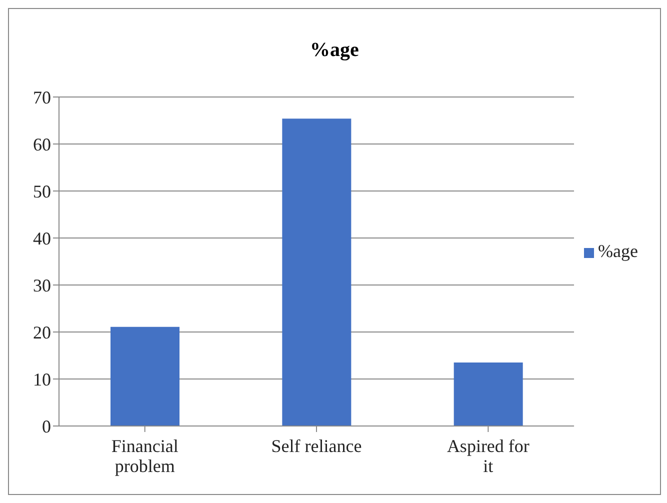  I want to click on legend-label: %age, so click(618, 251).